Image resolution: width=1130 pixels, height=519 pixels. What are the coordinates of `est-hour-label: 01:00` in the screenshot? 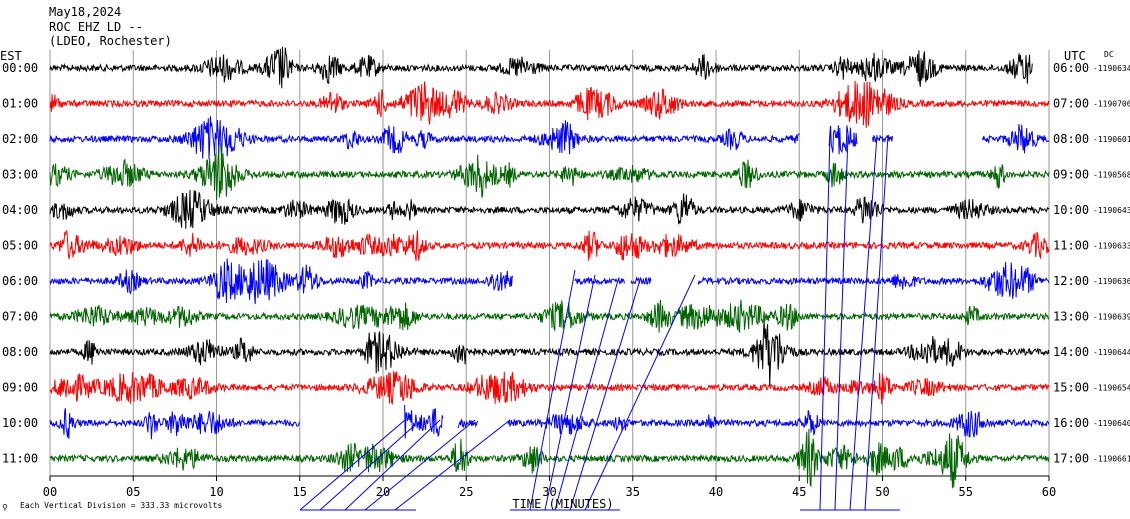 It's located at (20, 104).